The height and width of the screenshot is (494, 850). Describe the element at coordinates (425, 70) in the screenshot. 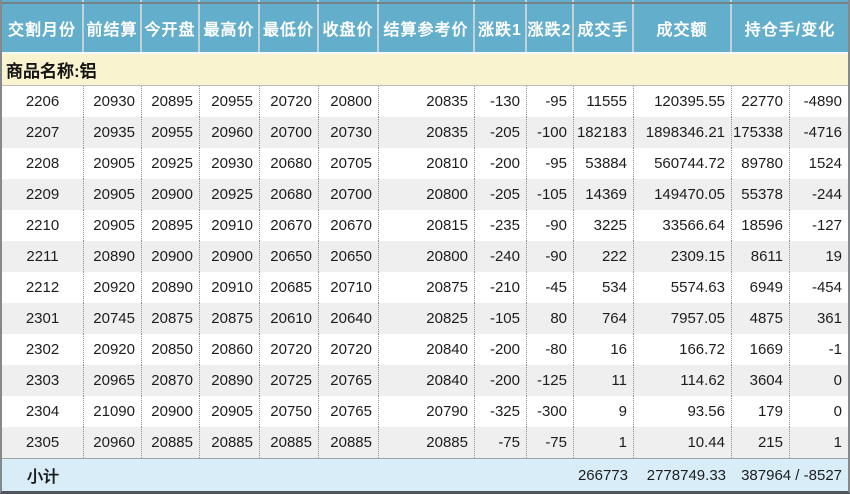

I see `product-name-row: 商品名称:铝` at that location.